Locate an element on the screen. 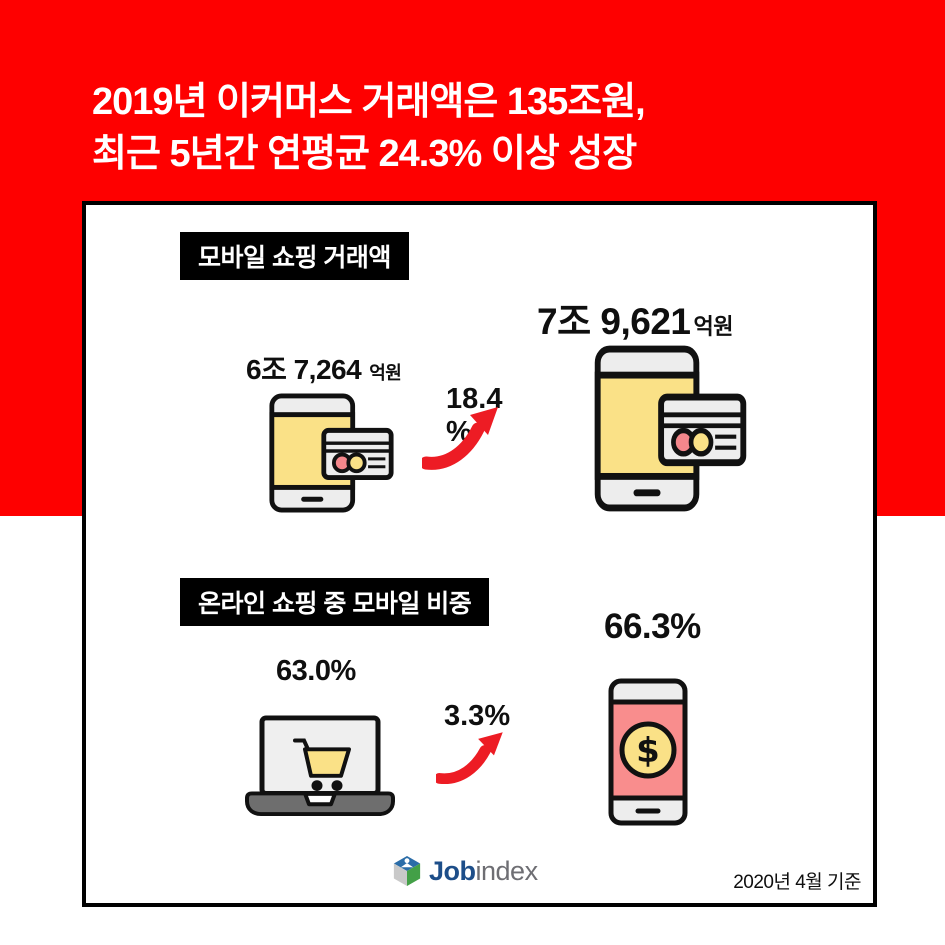 Image resolution: width=945 pixels, height=945 pixels. growth-label: 3.3% is located at coordinates (477, 716).